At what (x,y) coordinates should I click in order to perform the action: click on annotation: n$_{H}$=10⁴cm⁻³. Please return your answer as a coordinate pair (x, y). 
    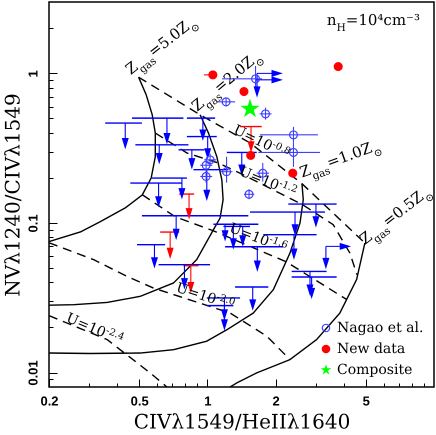
    Looking at the image, I should click on (373, 22).